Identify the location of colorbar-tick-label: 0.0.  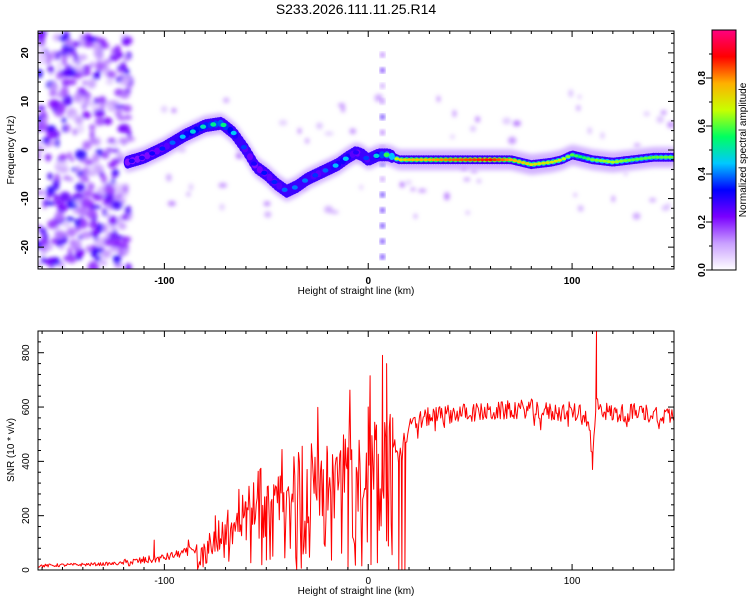
(702, 270).